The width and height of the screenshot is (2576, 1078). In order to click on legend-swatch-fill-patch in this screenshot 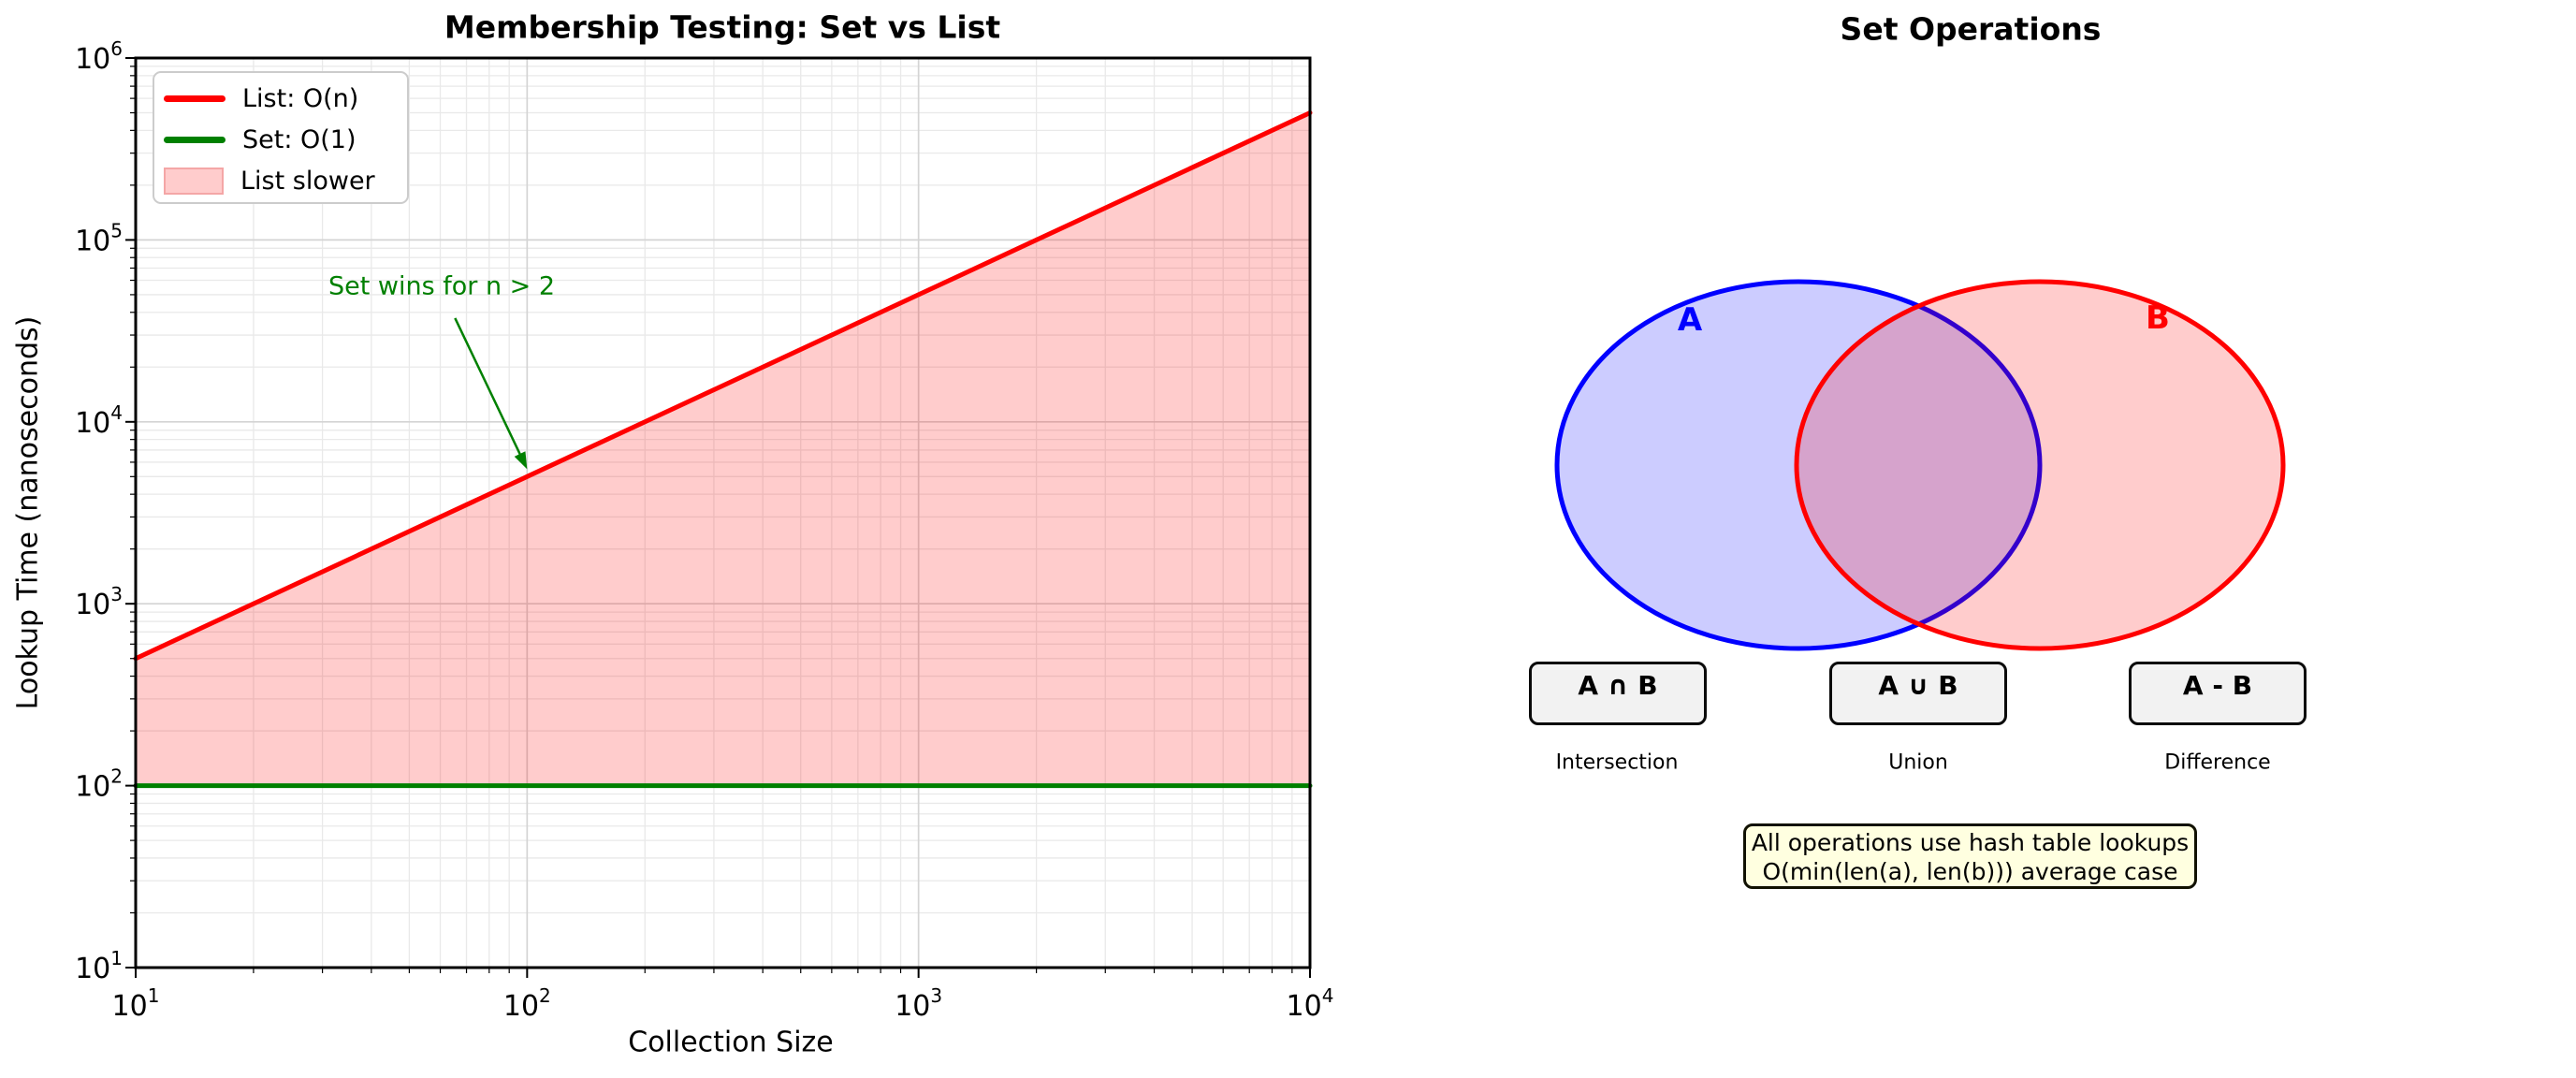, I will do `click(194, 181)`.